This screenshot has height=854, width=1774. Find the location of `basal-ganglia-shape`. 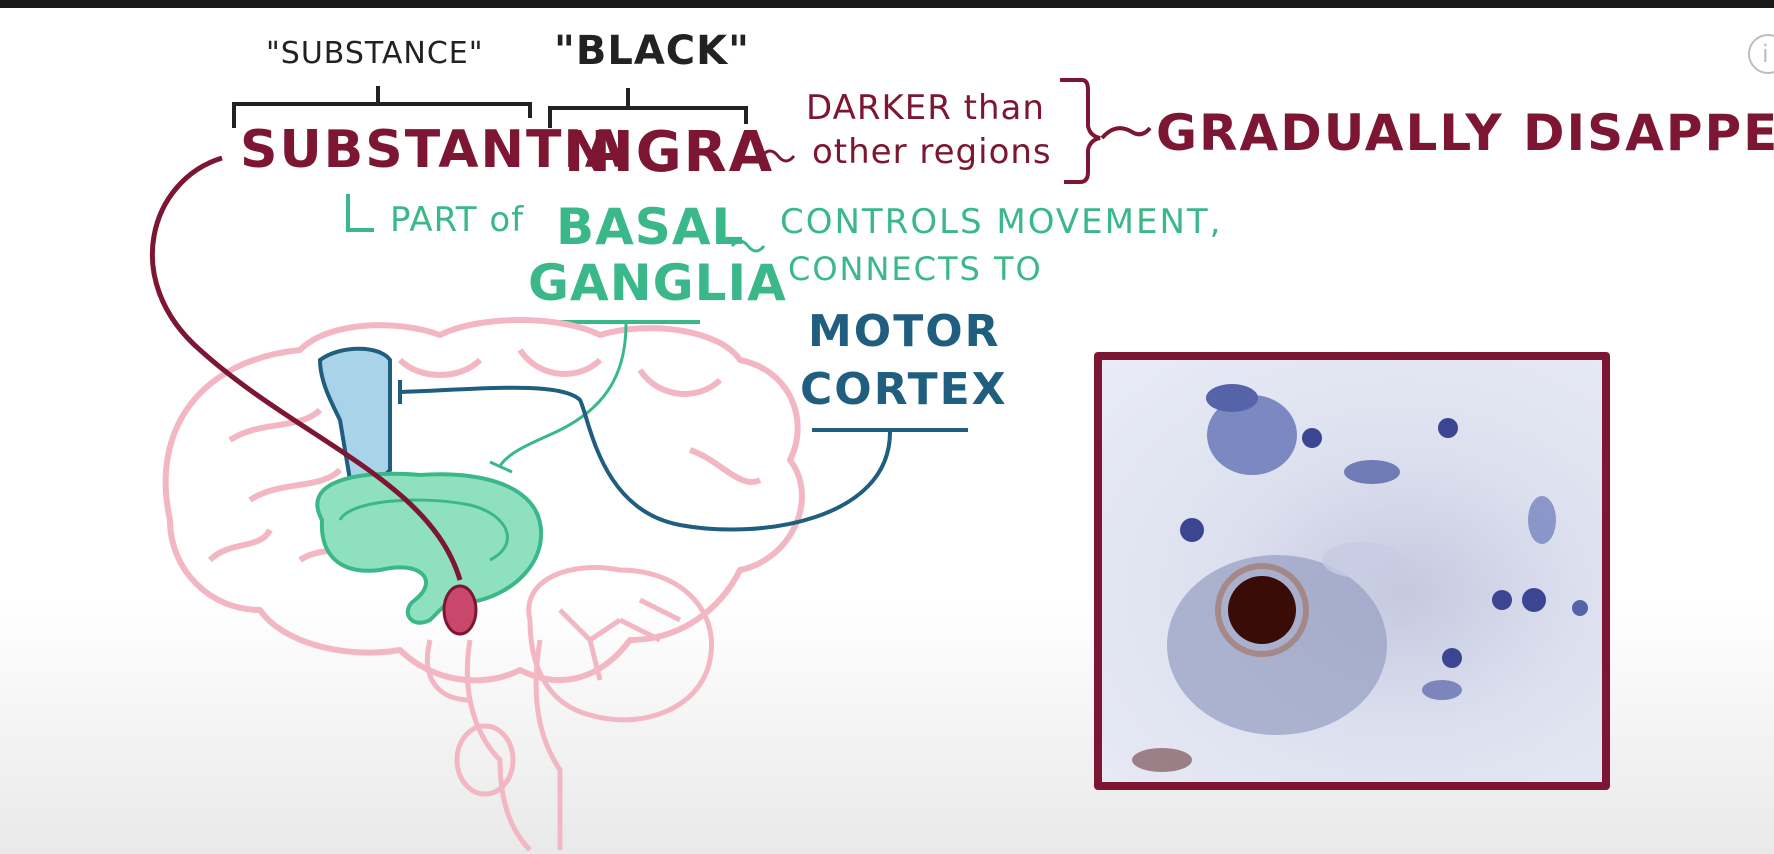

basal-ganglia-shape is located at coordinates (429, 548).